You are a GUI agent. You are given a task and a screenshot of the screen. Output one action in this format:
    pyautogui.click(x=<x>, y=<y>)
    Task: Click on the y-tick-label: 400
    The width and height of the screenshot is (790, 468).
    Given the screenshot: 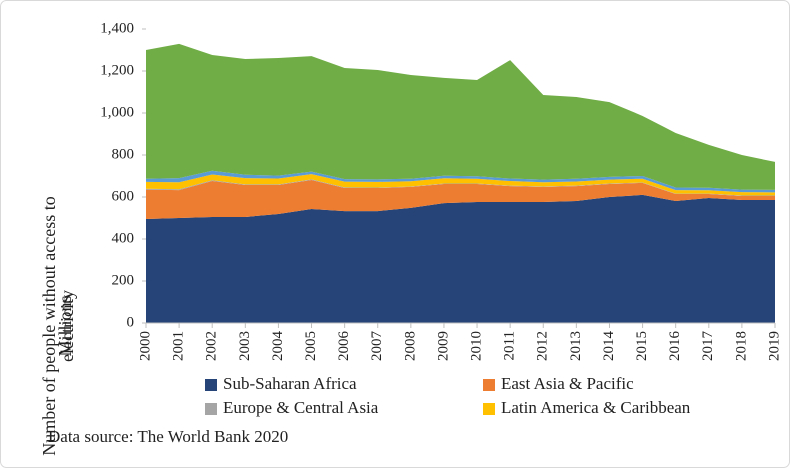 What is the action you would take?
    pyautogui.click(x=123, y=238)
    